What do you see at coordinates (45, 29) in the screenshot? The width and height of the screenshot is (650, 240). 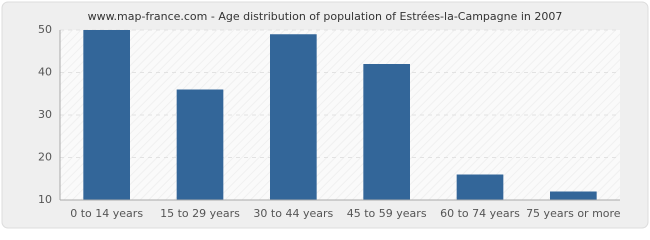 I see `y-tick-label: 50` at bounding box center [45, 29].